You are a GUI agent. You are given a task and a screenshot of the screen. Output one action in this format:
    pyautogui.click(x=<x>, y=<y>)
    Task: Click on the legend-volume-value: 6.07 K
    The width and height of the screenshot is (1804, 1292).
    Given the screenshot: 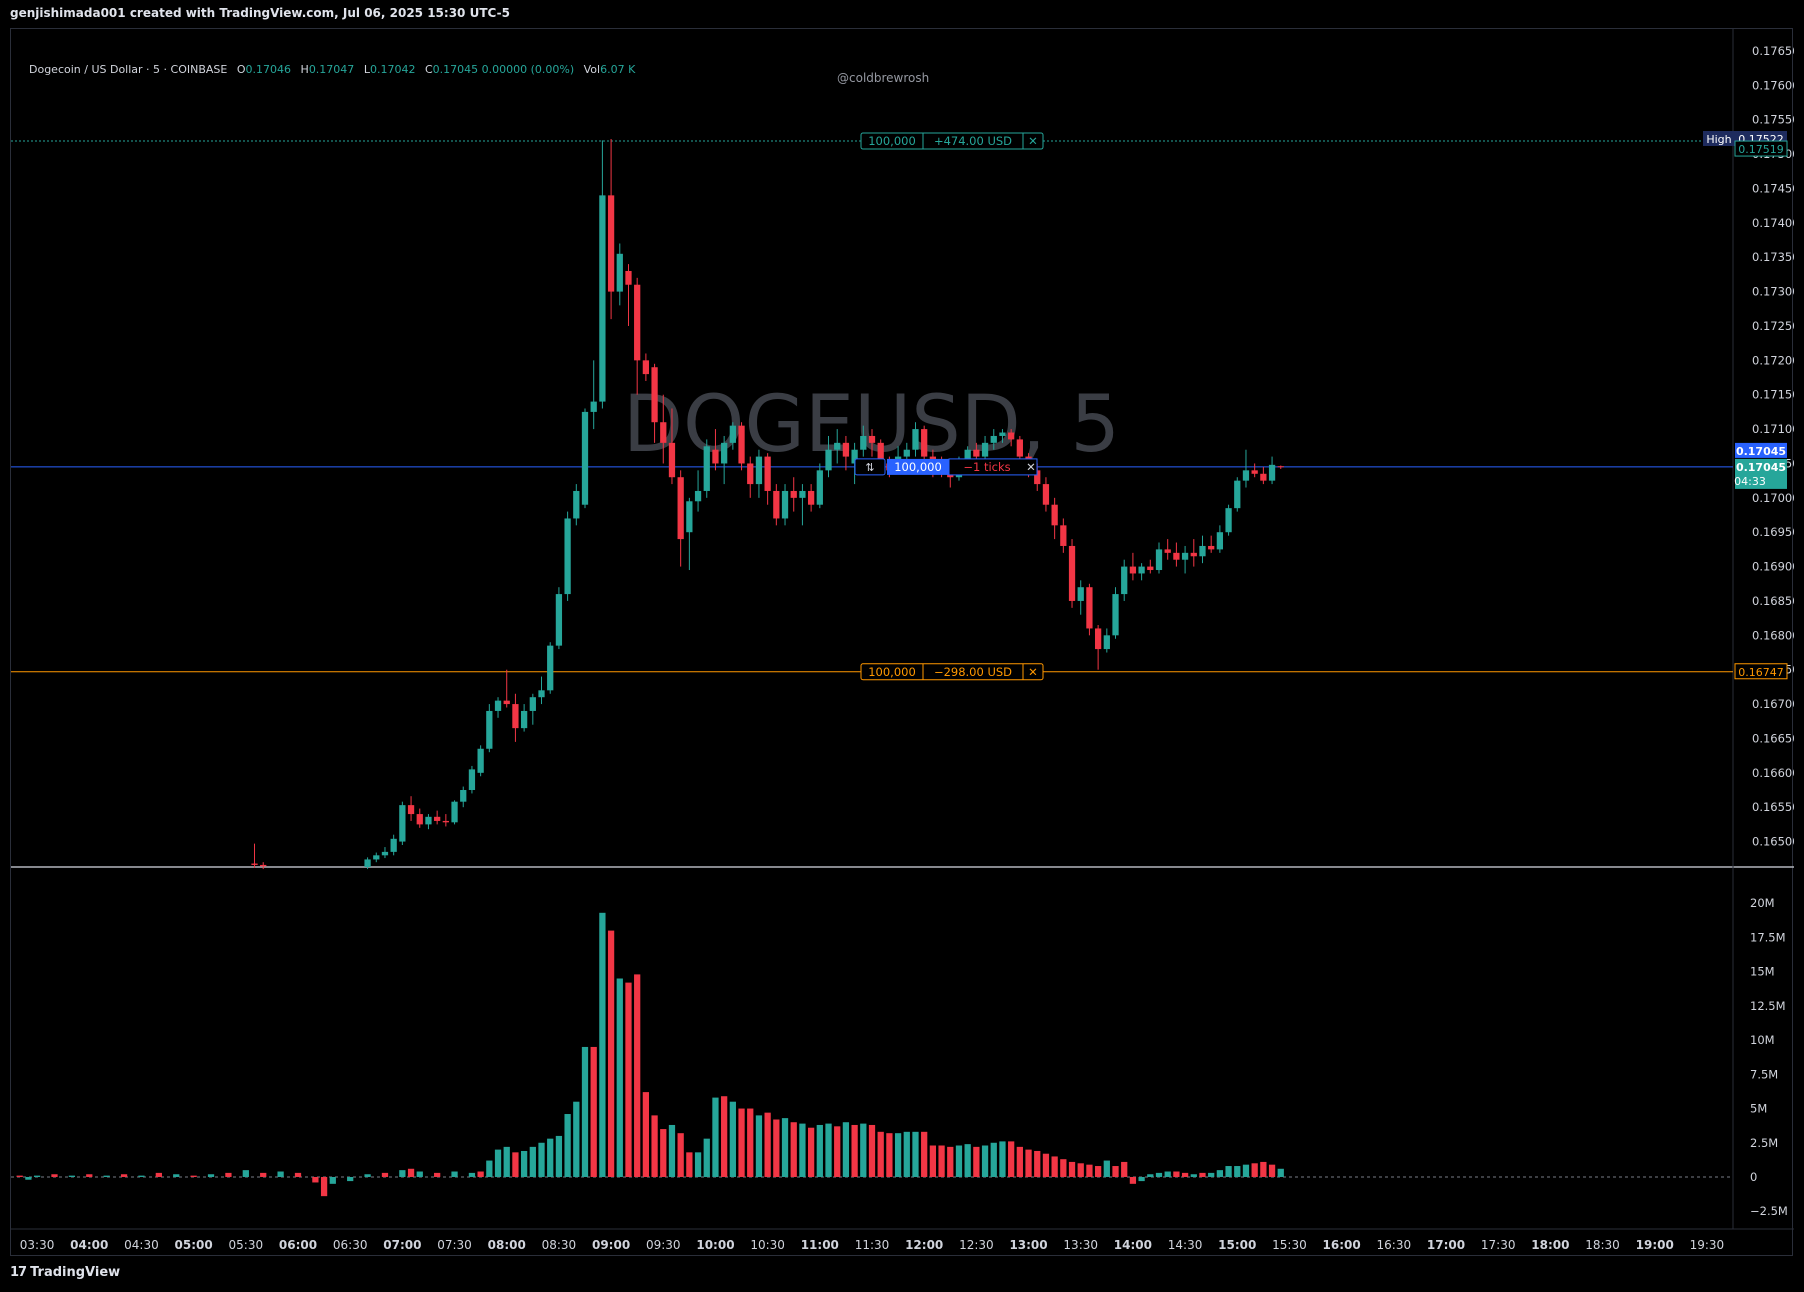 What is the action you would take?
    pyautogui.click(x=618, y=69)
    